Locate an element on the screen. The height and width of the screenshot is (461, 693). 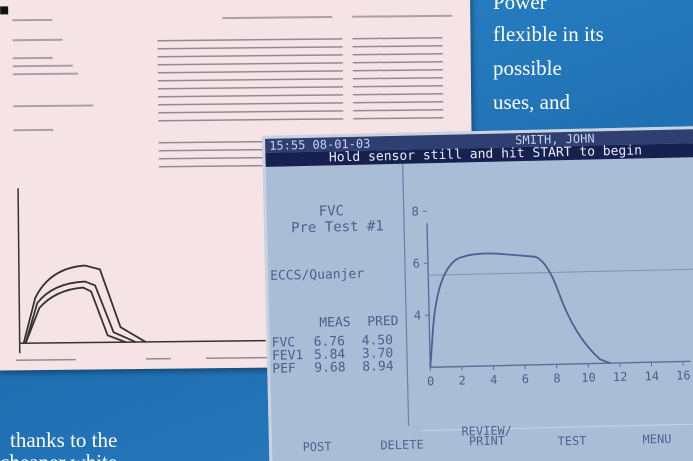
x-tick-label: 16 is located at coordinates (683, 375).